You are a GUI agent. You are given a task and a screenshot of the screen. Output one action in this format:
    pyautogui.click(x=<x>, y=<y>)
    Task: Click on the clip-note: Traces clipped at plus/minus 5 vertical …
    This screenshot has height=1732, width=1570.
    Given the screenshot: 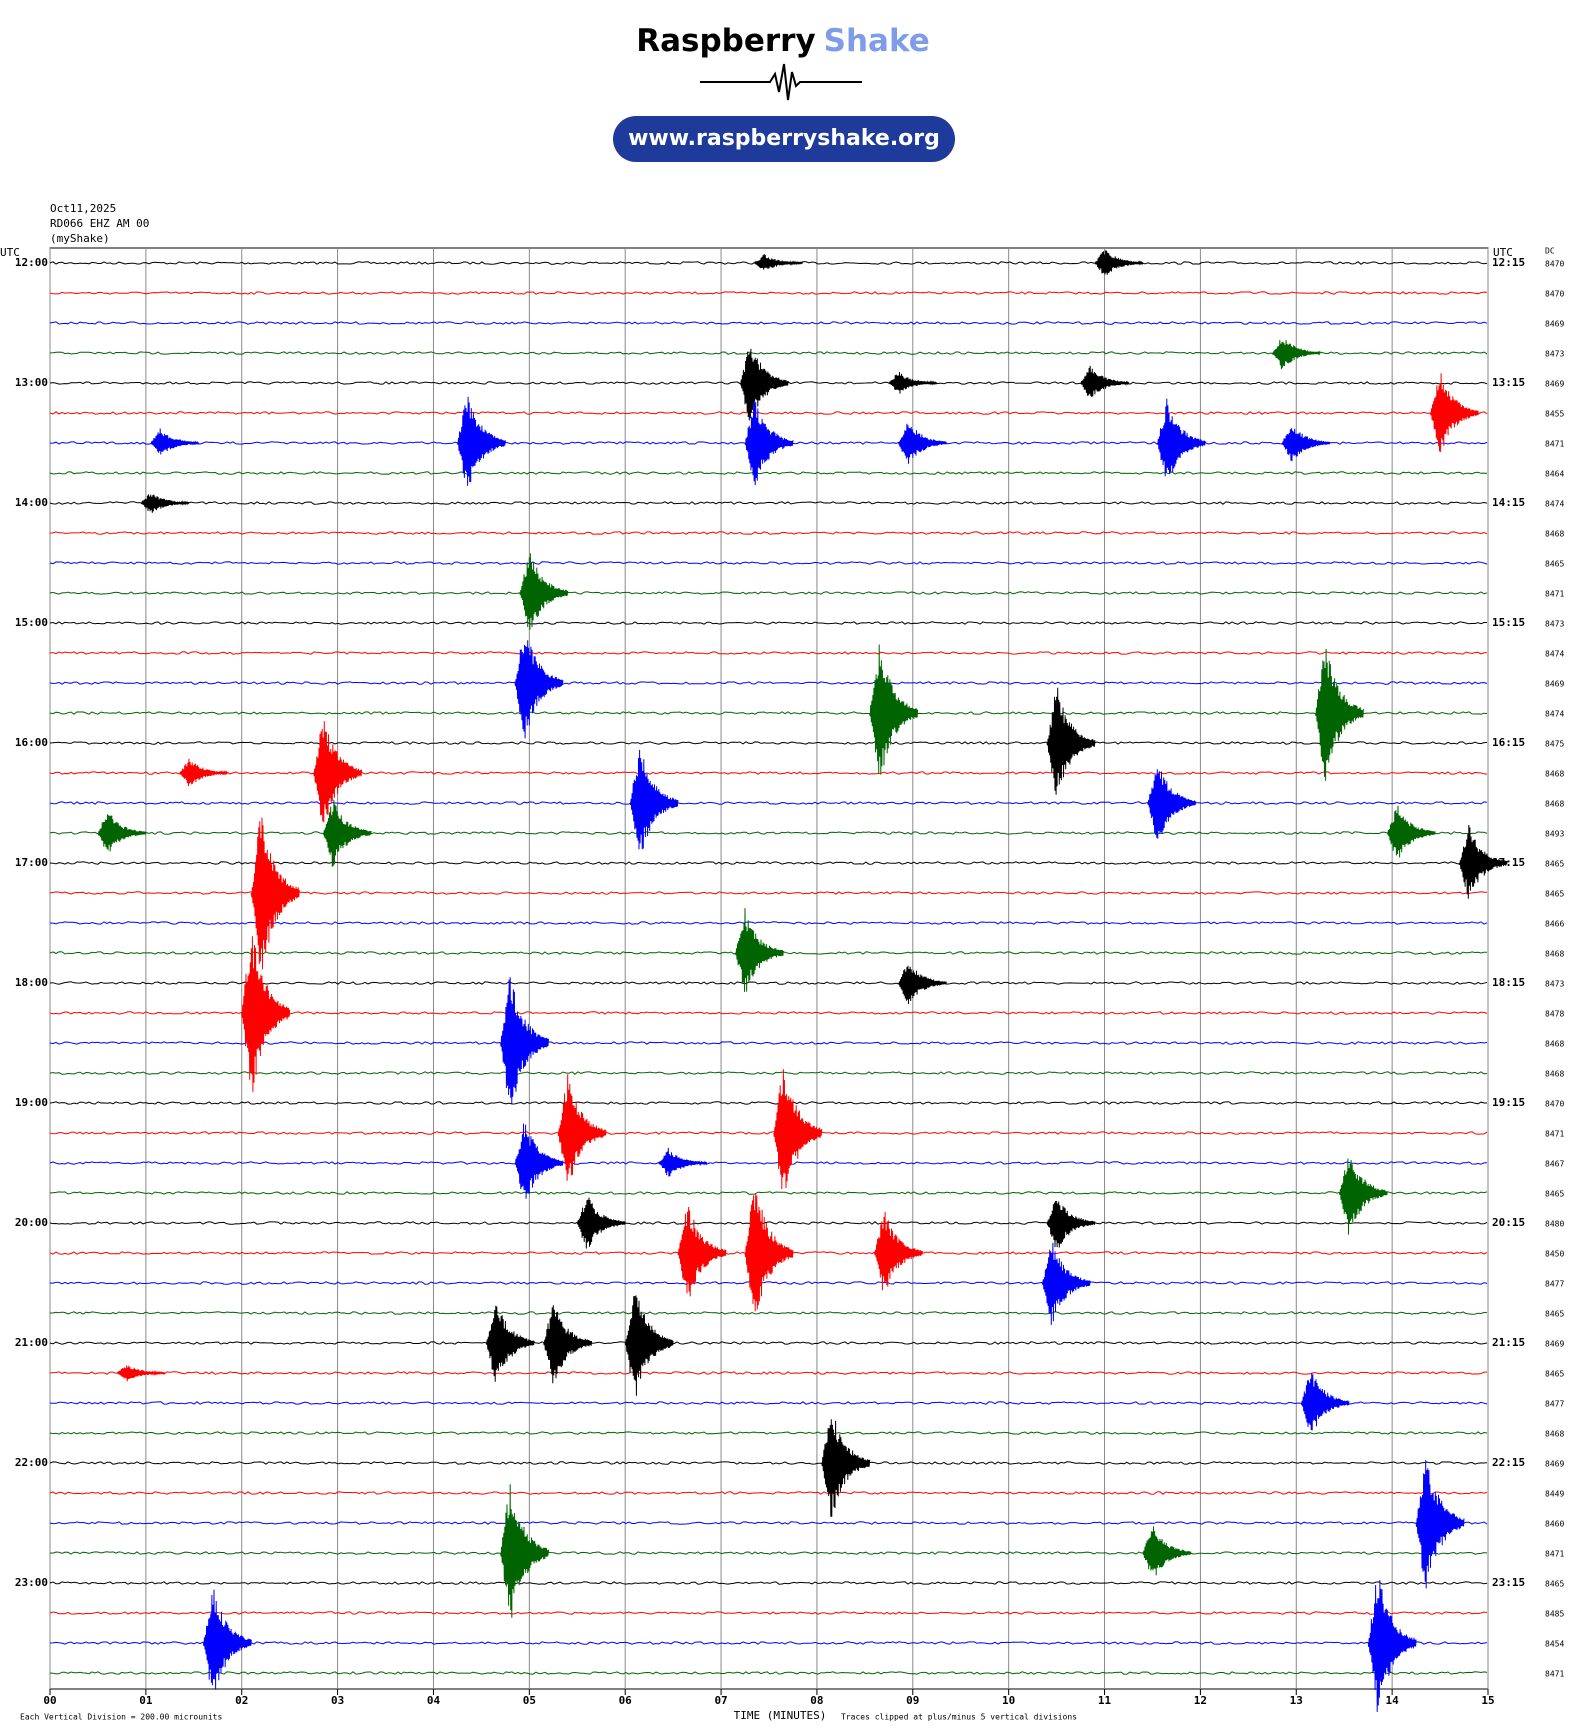 What is the action you would take?
    pyautogui.click(x=959, y=1717)
    